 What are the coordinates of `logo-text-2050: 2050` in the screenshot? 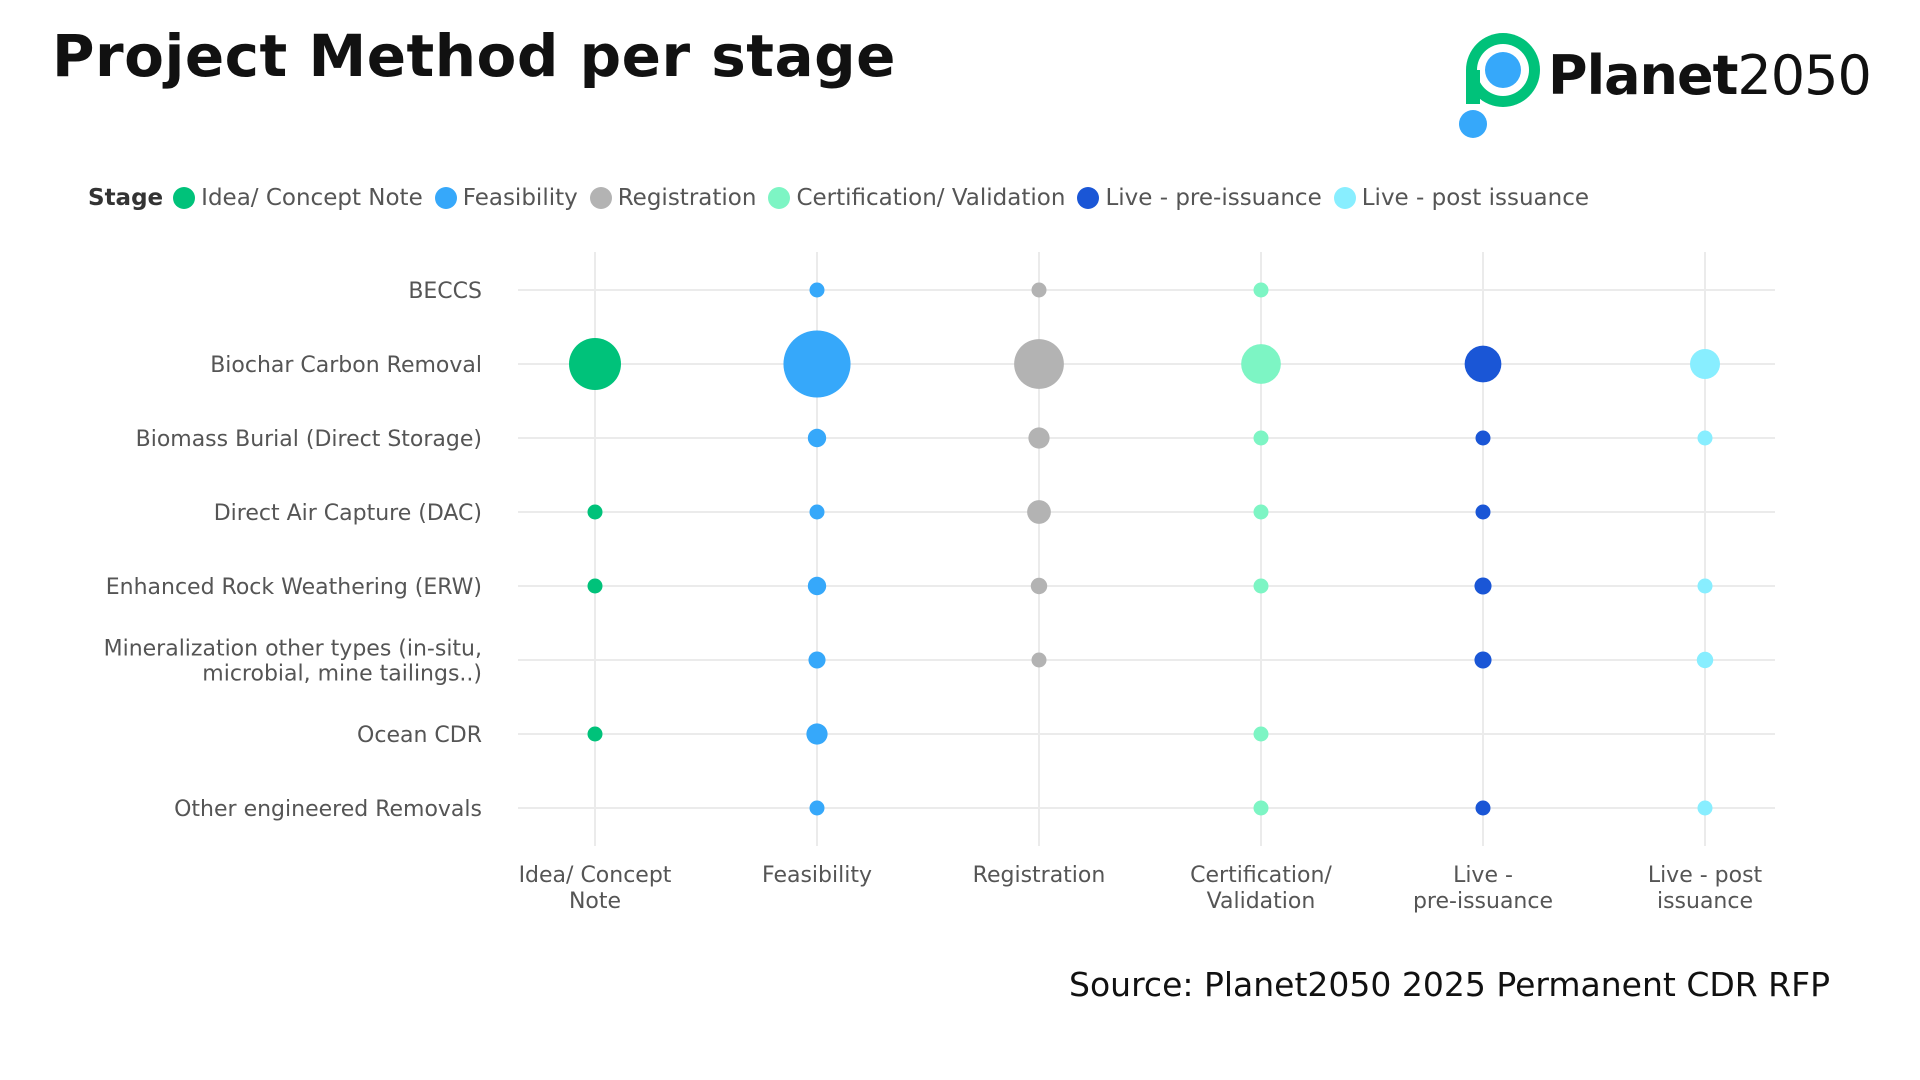 It's located at (1804, 75).